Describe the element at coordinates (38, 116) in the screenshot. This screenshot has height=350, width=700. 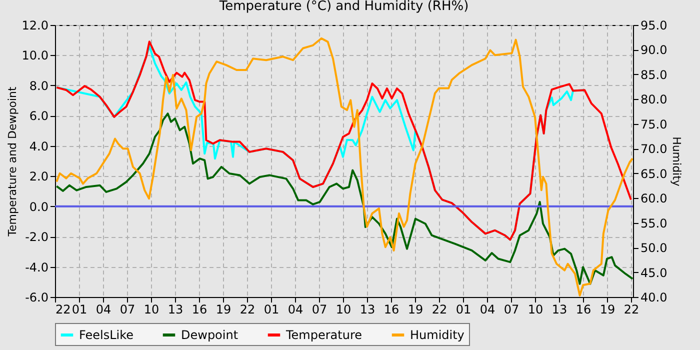
I see `y-tick-label: 6.0` at that location.